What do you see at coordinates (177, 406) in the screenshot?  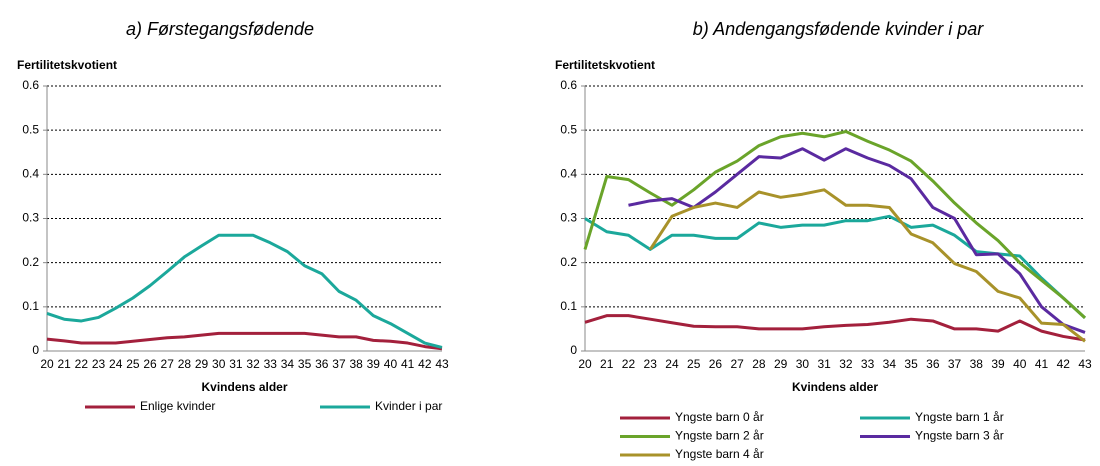 I see `legend-label: Enlige kvinder` at bounding box center [177, 406].